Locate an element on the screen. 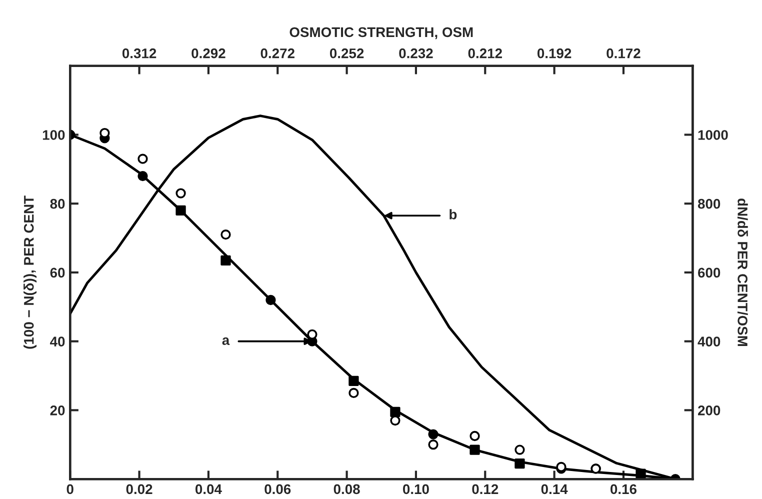  x-tick-label: 0 is located at coordinates (70, 489).